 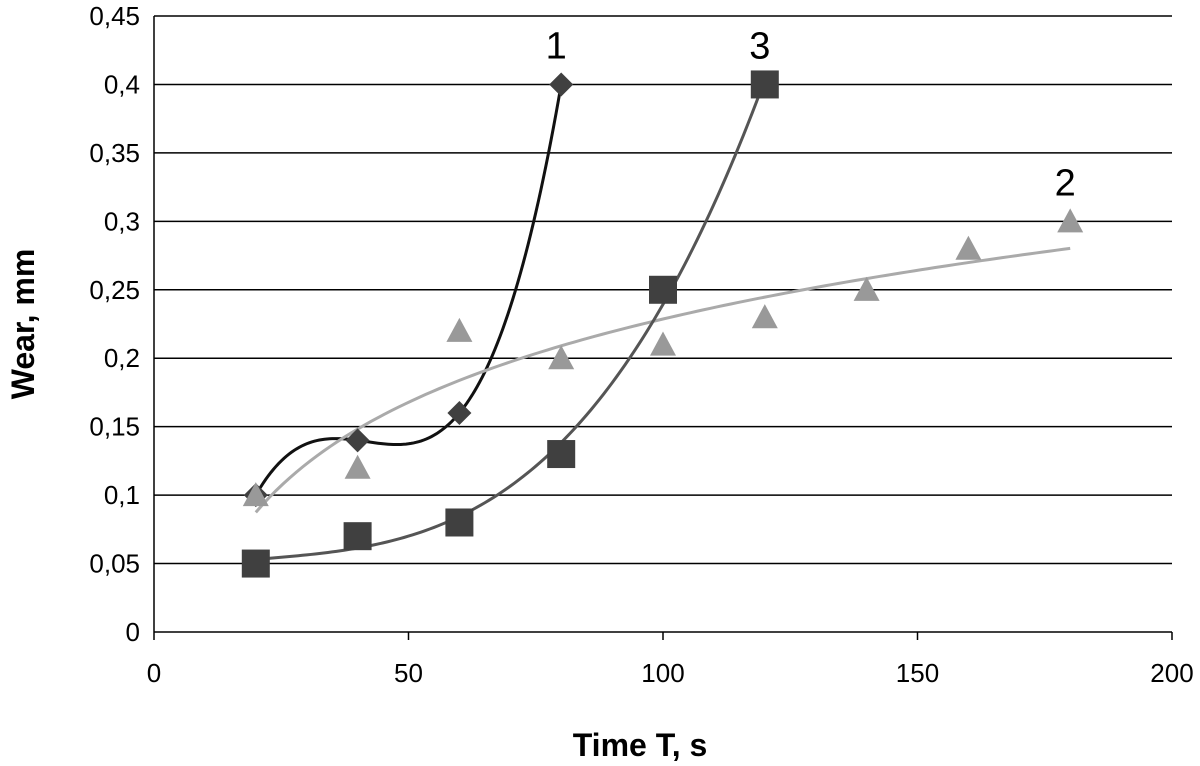 I want to click on y-tick-label: 0,45, so click(x=114, y=16).